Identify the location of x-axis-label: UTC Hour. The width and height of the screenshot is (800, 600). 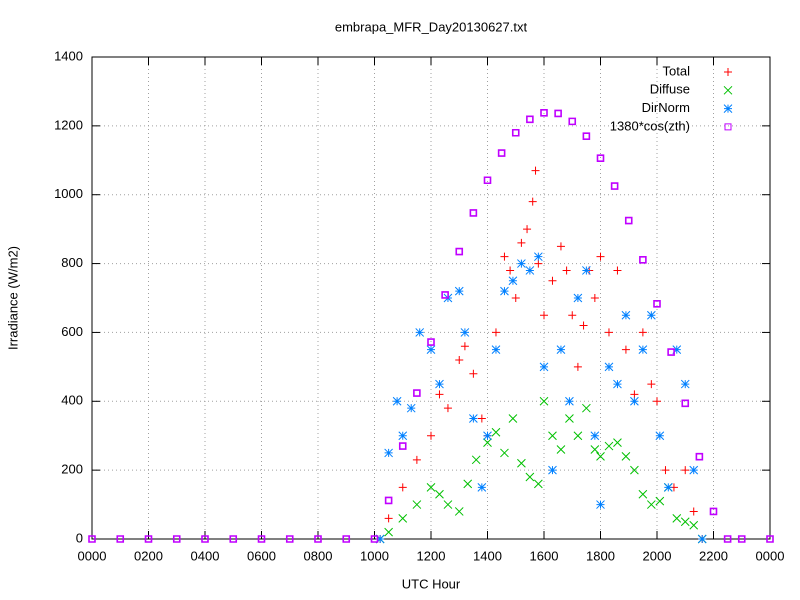
(431, 583).